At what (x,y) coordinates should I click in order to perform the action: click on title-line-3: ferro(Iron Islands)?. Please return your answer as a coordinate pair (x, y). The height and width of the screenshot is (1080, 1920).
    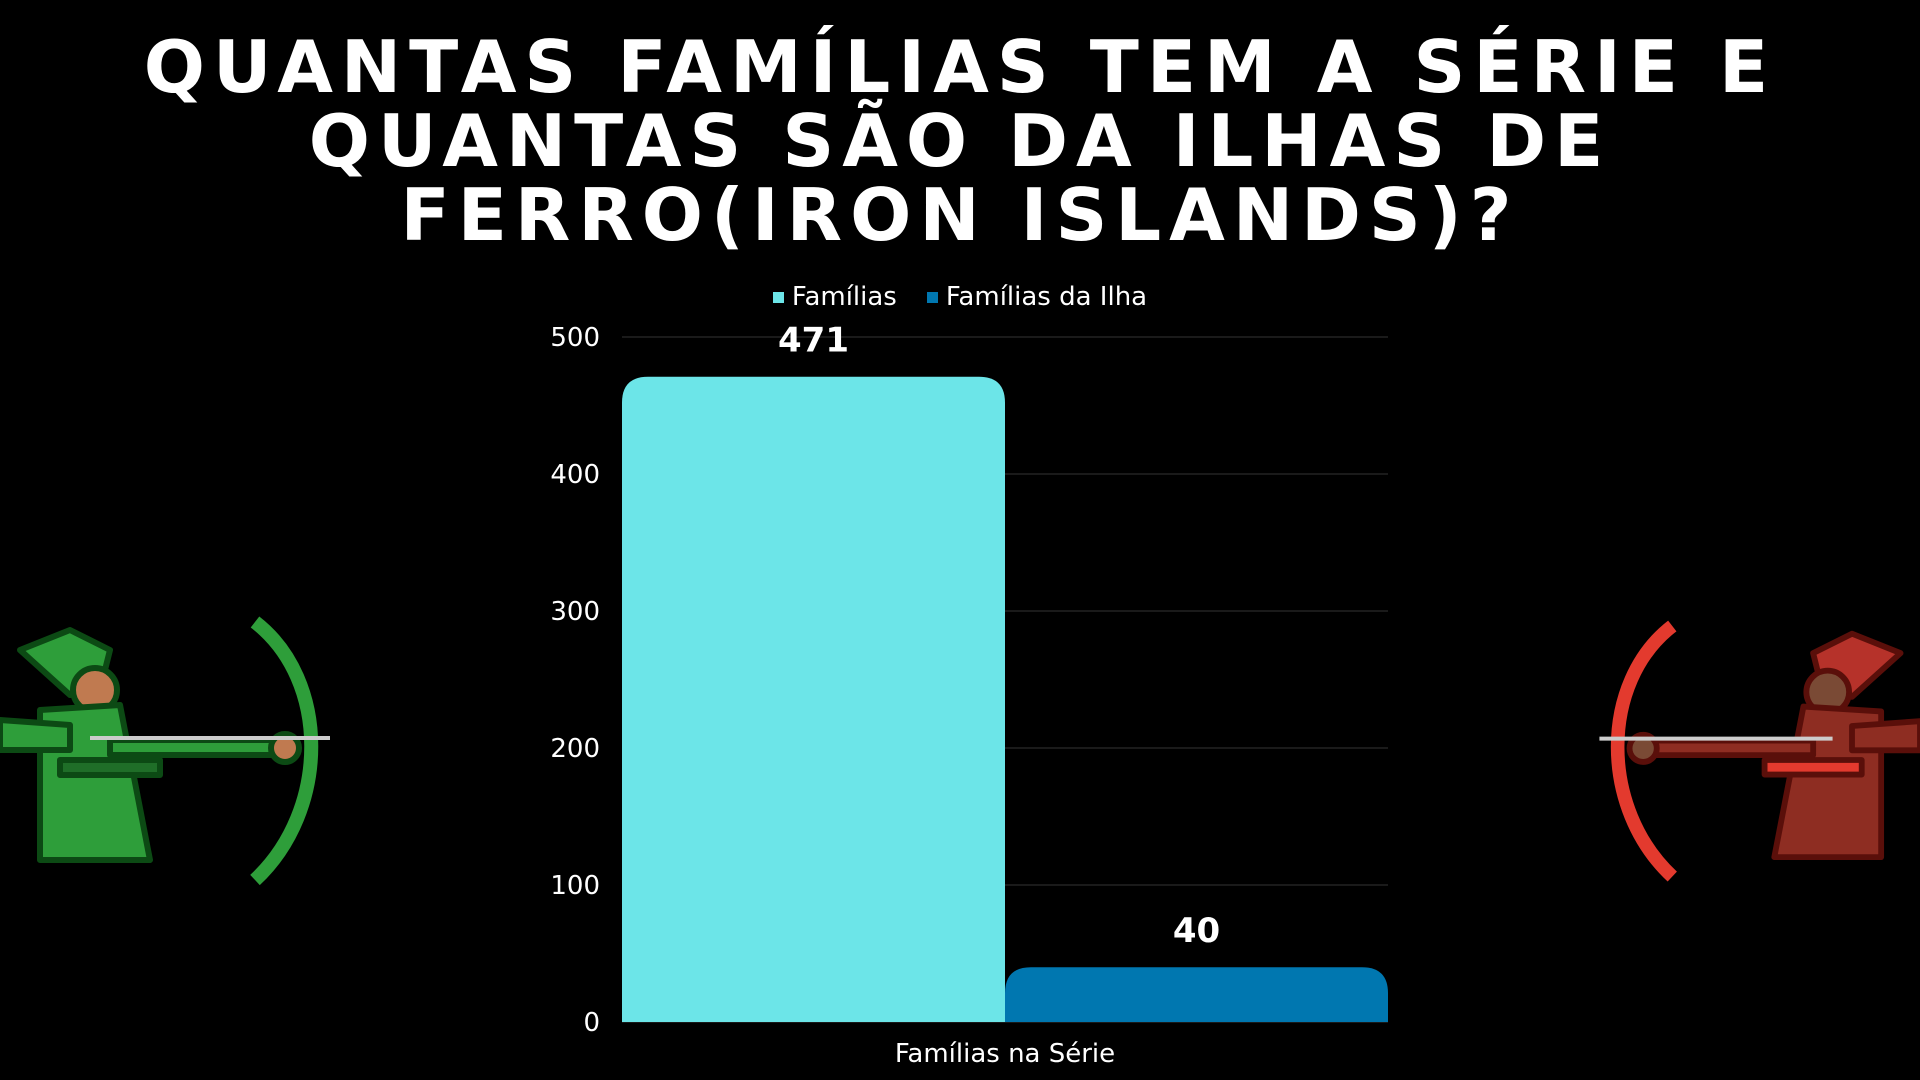
    Looking at the image, I should click on (960, 215).